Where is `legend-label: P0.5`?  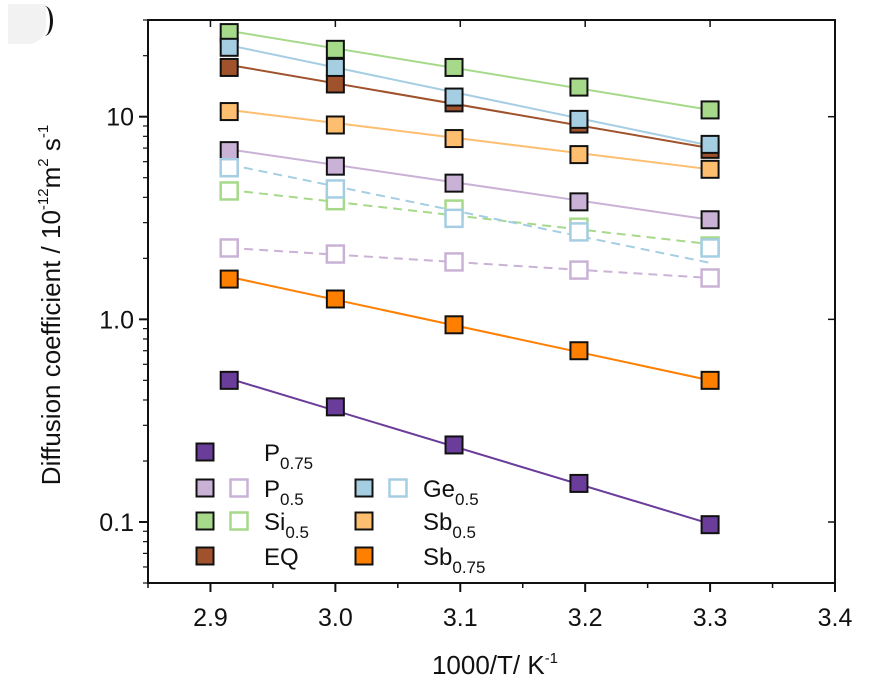
legend-label: P0.5 is located at coordinates (284, 492).